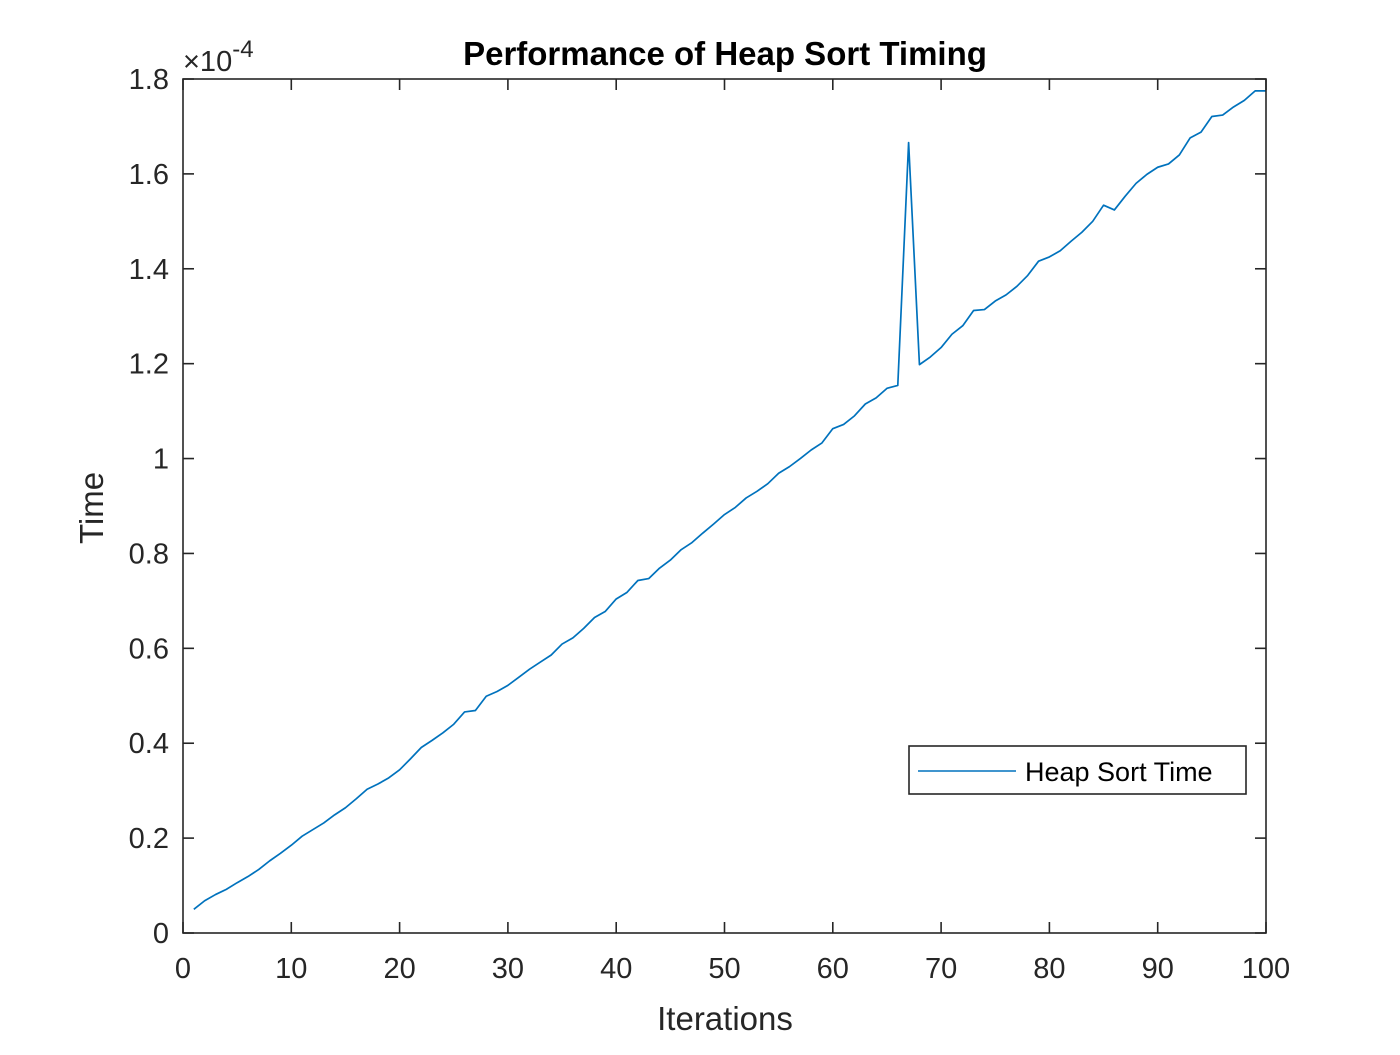  I want to click on x-tick-label: 30, so click(508, 969).